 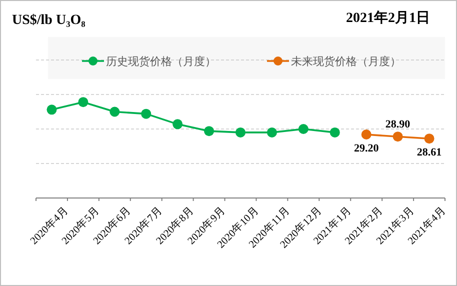 What do you see at coordinates (367, 148) in the screenshot?
I see `data-label: 29.20` at bounding box center [367, 148].